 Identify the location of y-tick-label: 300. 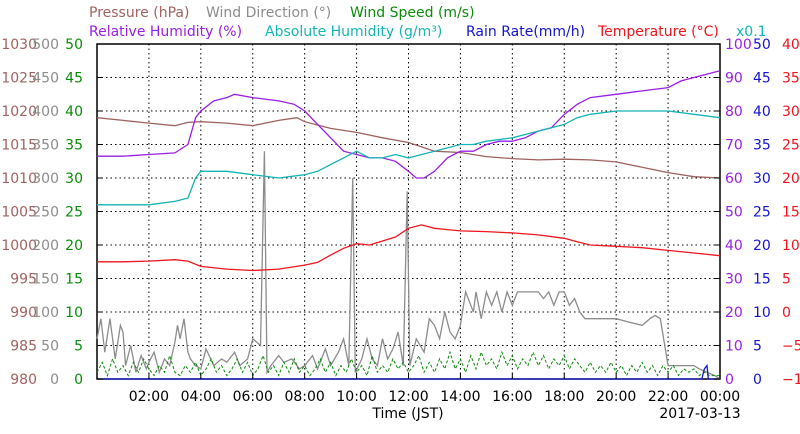
(45, 179).